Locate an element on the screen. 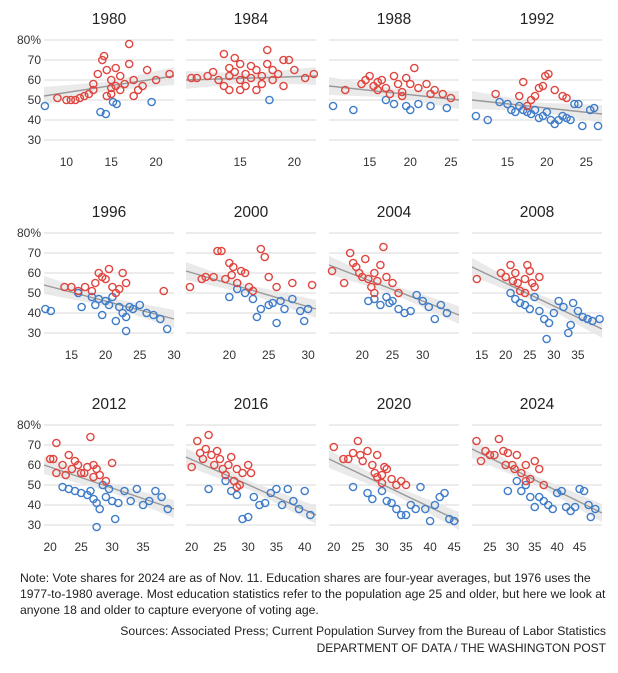 The width and height of the screenshot is (618, 673). x-tick-label: 35 is located at coordinates (406, 547).